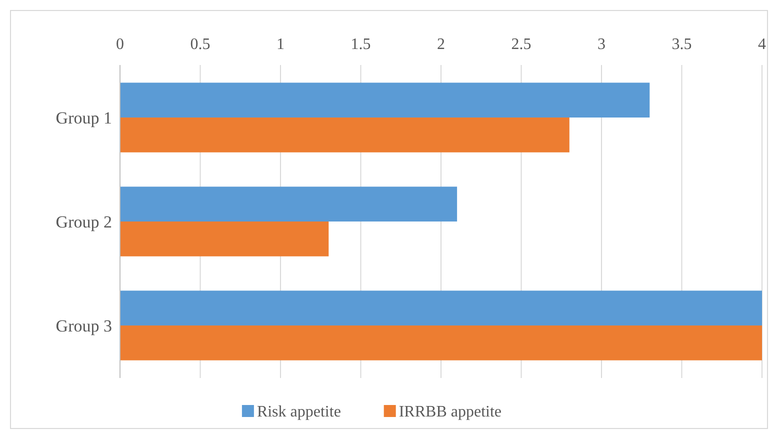  I want to click on x-tick-label: 4, so click(762, 44).